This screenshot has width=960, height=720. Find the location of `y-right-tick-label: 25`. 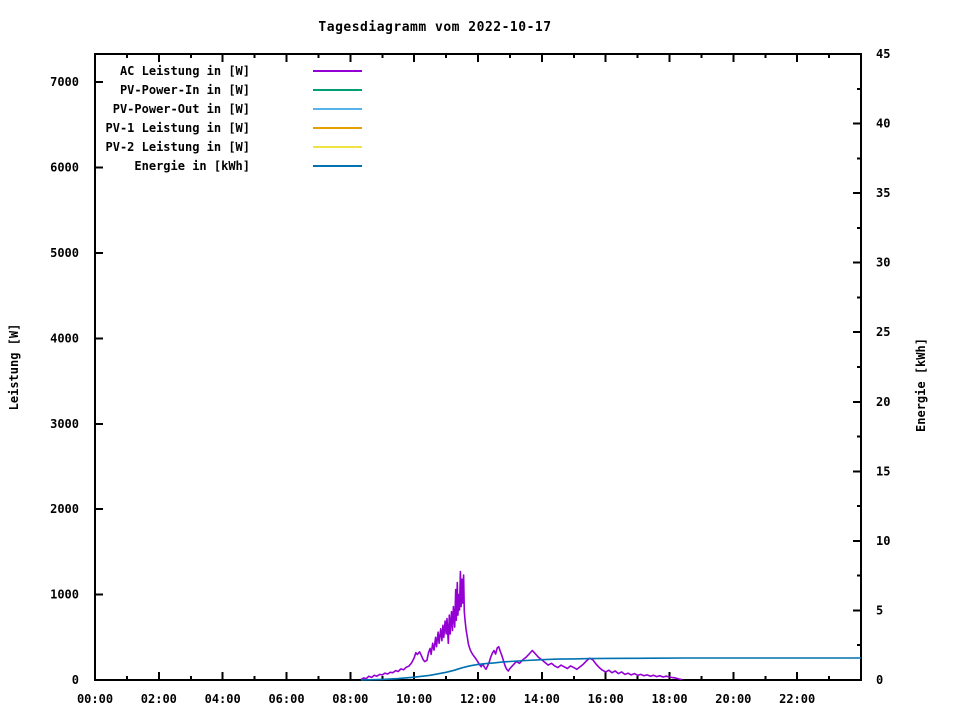

y-right-tick-label: 25 is located at coordinates (883, 332).